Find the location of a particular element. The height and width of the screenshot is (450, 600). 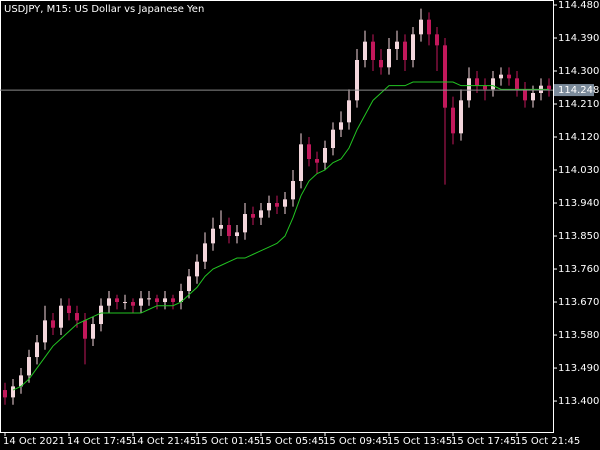

y-tick-label: 114.120 is located at coordinates (578, 137).